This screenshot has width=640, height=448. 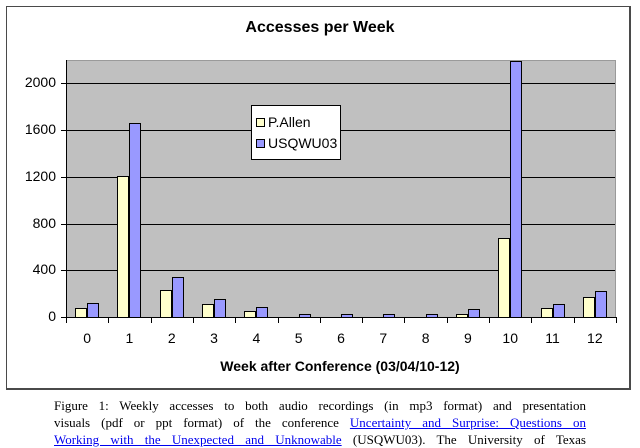 I want to click on y-axis, so click(x=66, y=189).